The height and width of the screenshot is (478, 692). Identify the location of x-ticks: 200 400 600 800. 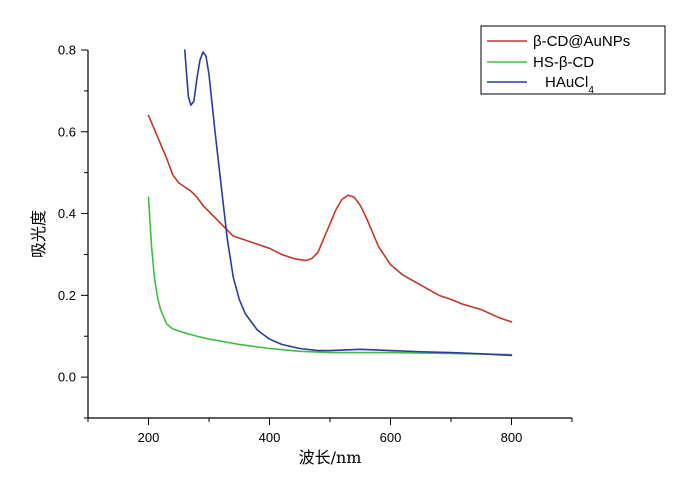
(330, 431).